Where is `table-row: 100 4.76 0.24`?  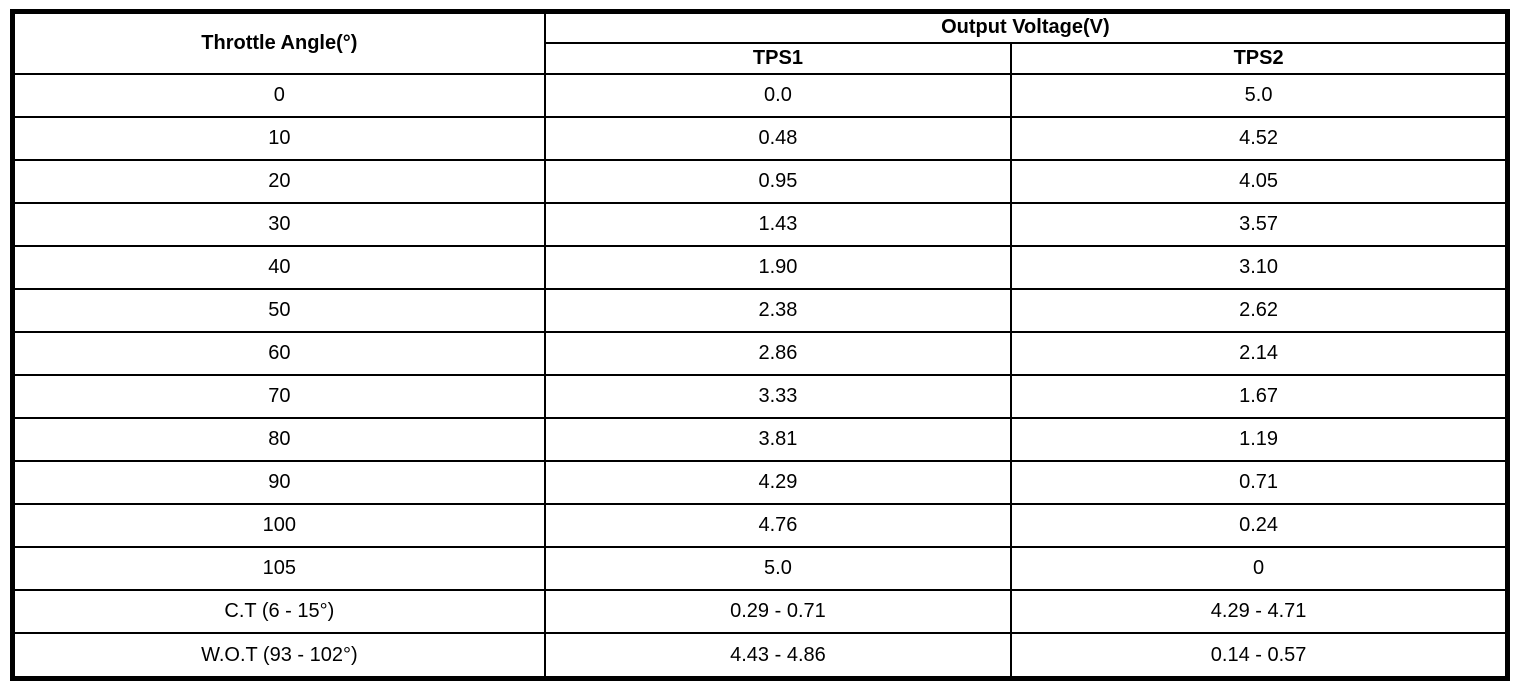 table-row: 100 4.76 0.24 is located at coordinates (760, 525).